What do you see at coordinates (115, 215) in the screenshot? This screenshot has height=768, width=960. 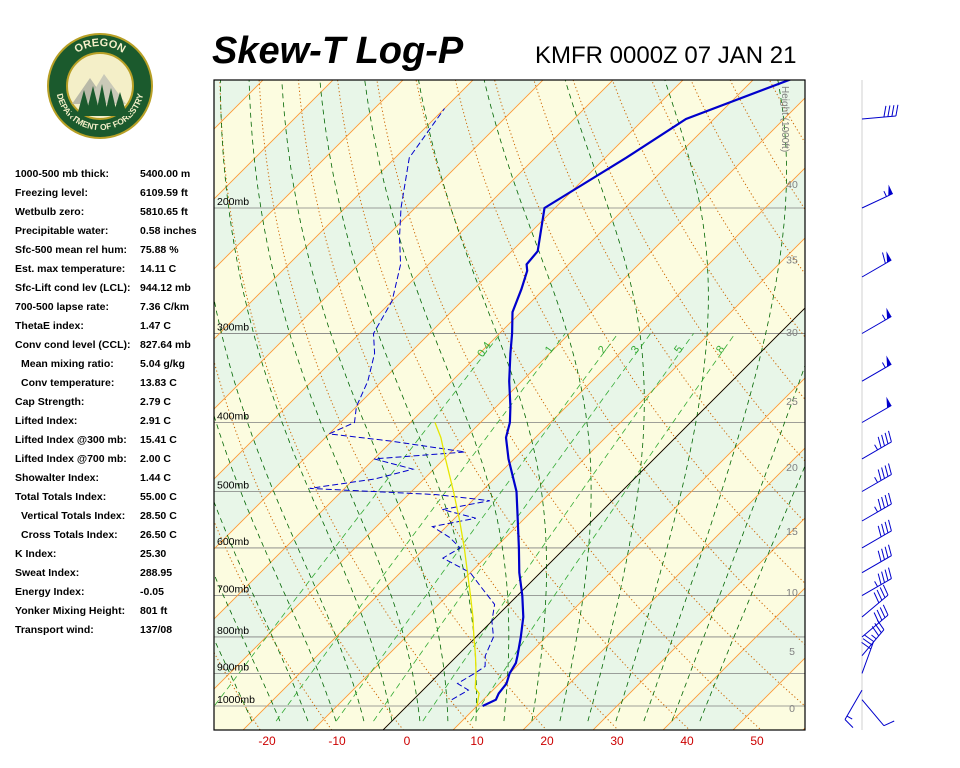 I see `index-row: Wetbulb zero: 5810.65 ft` at bounding box center [115, 215].